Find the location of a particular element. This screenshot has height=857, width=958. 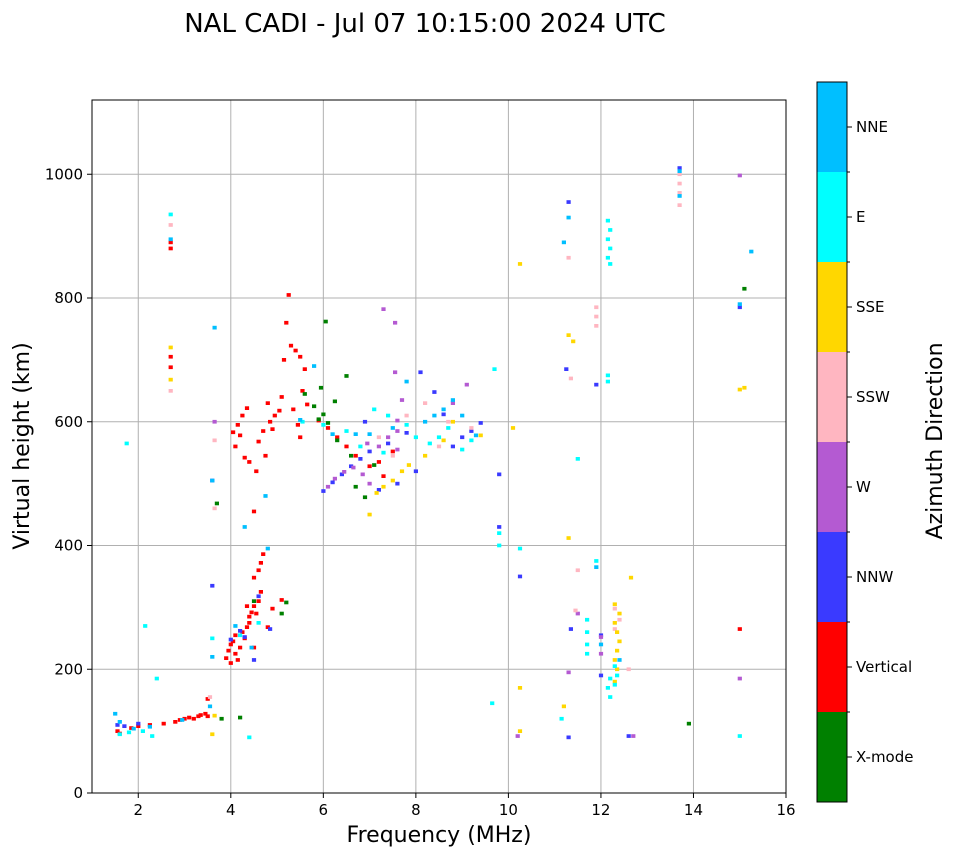

x-tick-label: 4 is located at coordinates (231, 810).